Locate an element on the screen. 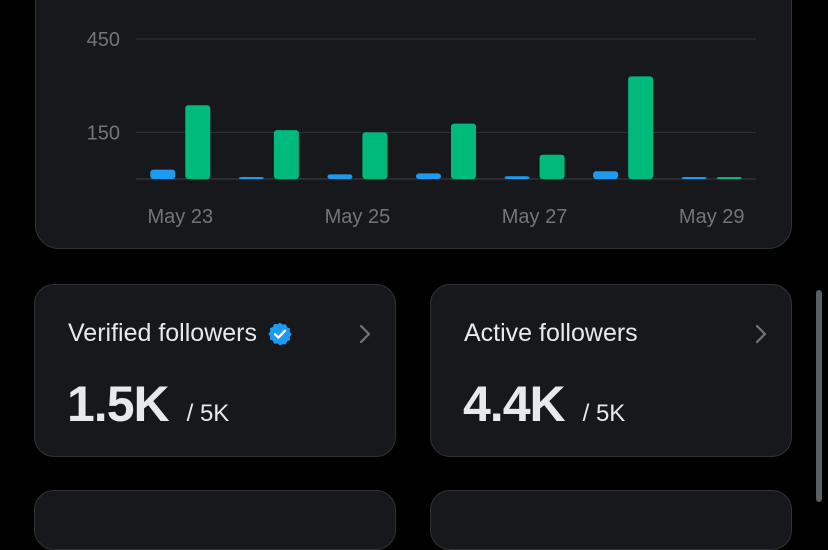 This screenshot has height=550, width=828. stat-card-partial-left is located at coordinates (215, 520).